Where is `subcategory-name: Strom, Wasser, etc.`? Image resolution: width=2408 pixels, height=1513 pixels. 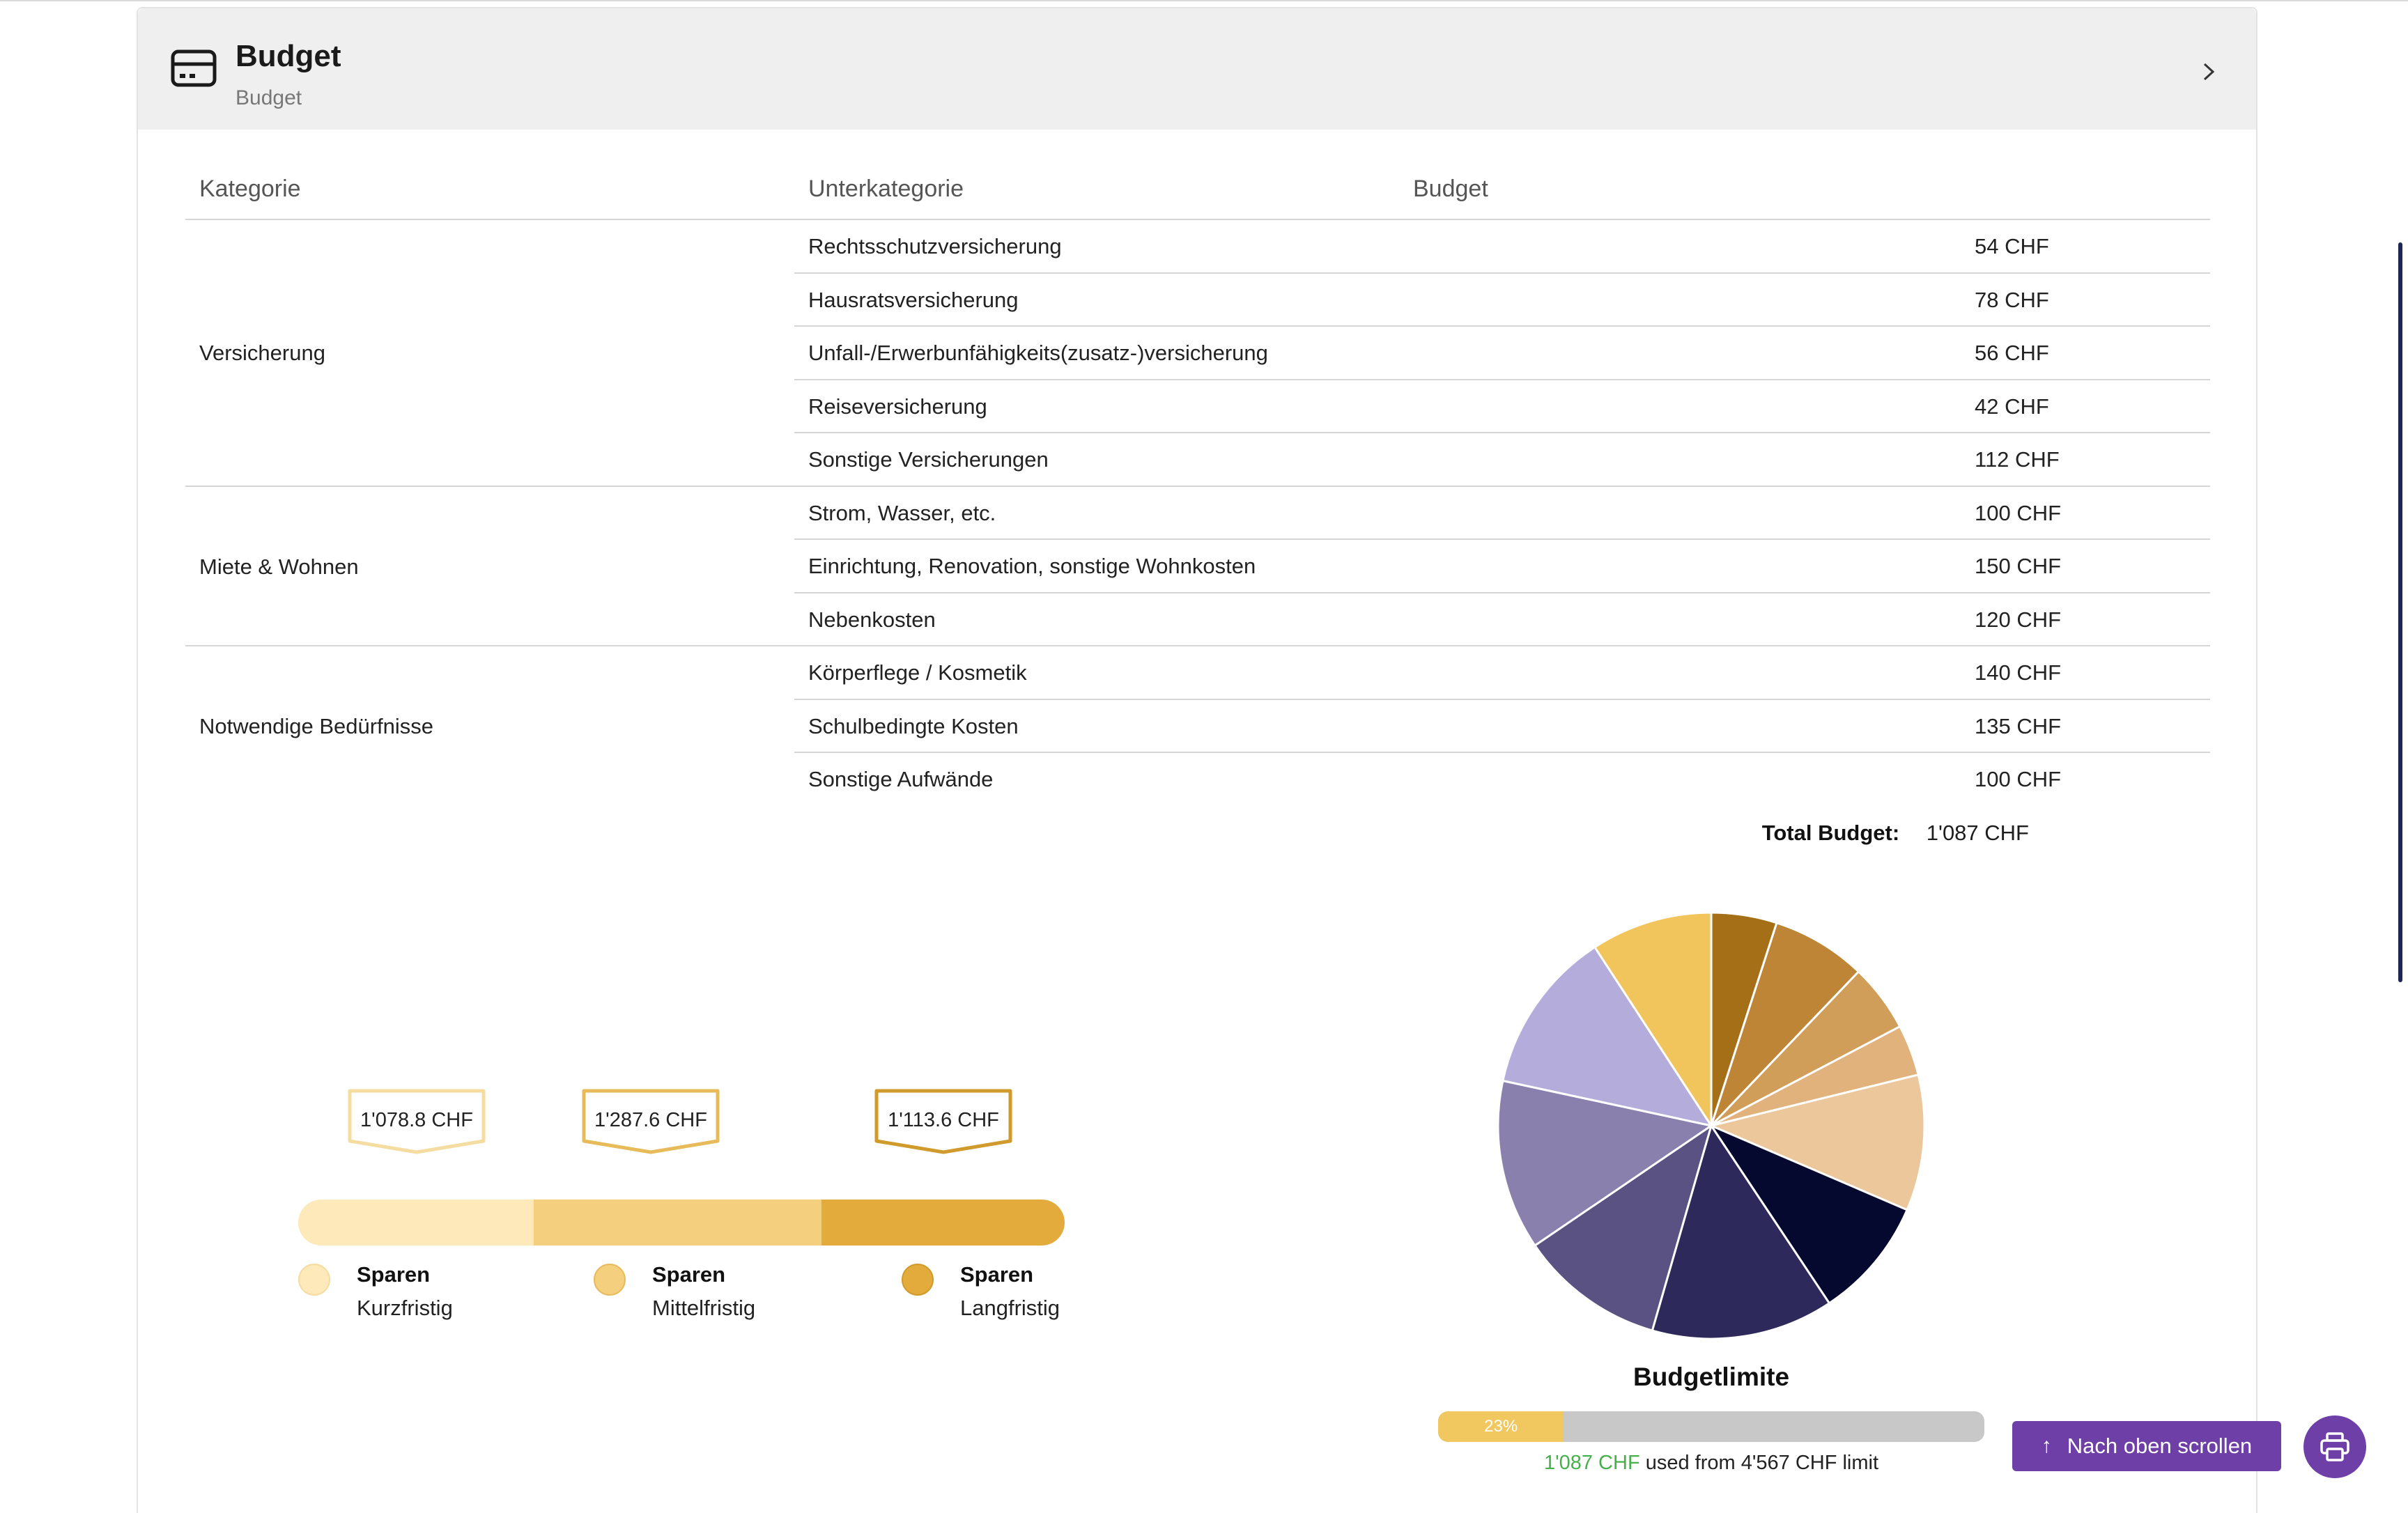 subcategory-name: Strom, Wasser, etc. is located at coordinates (902, 513).